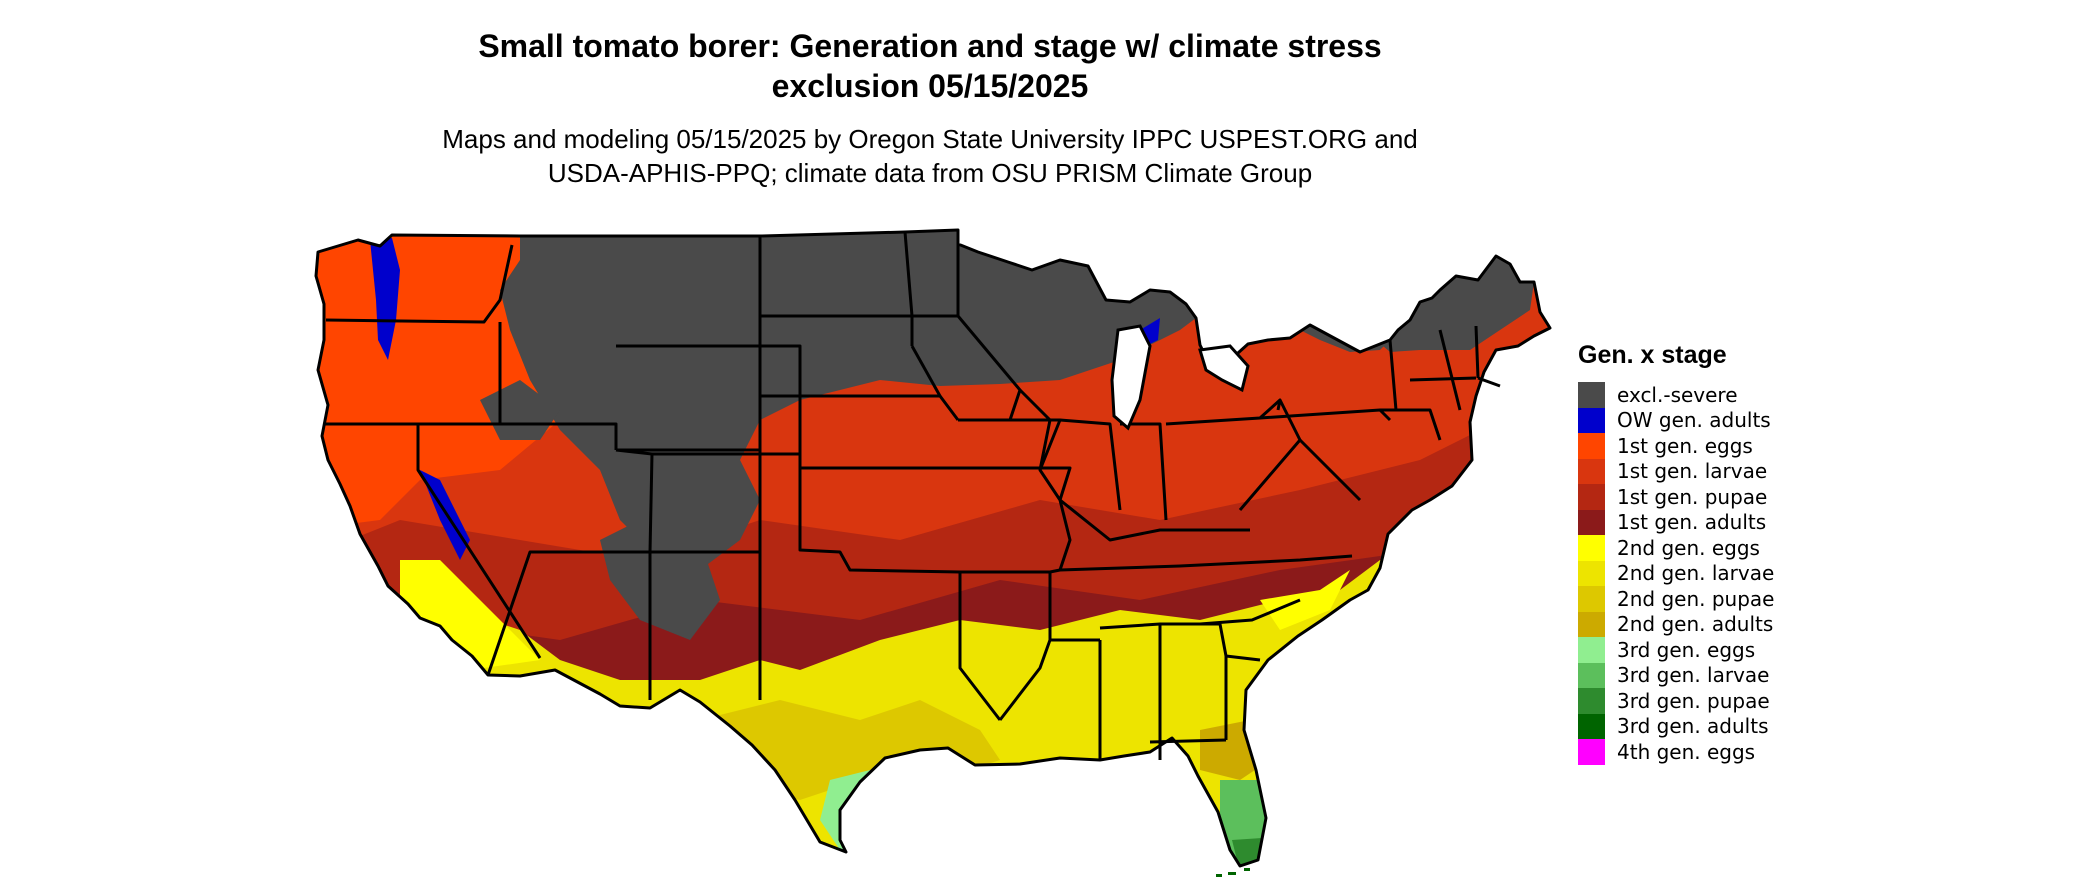  Describe the element at coordinates (1652, 355) in the screenshot. I see `legend-title: Gen. x stage` at that location.